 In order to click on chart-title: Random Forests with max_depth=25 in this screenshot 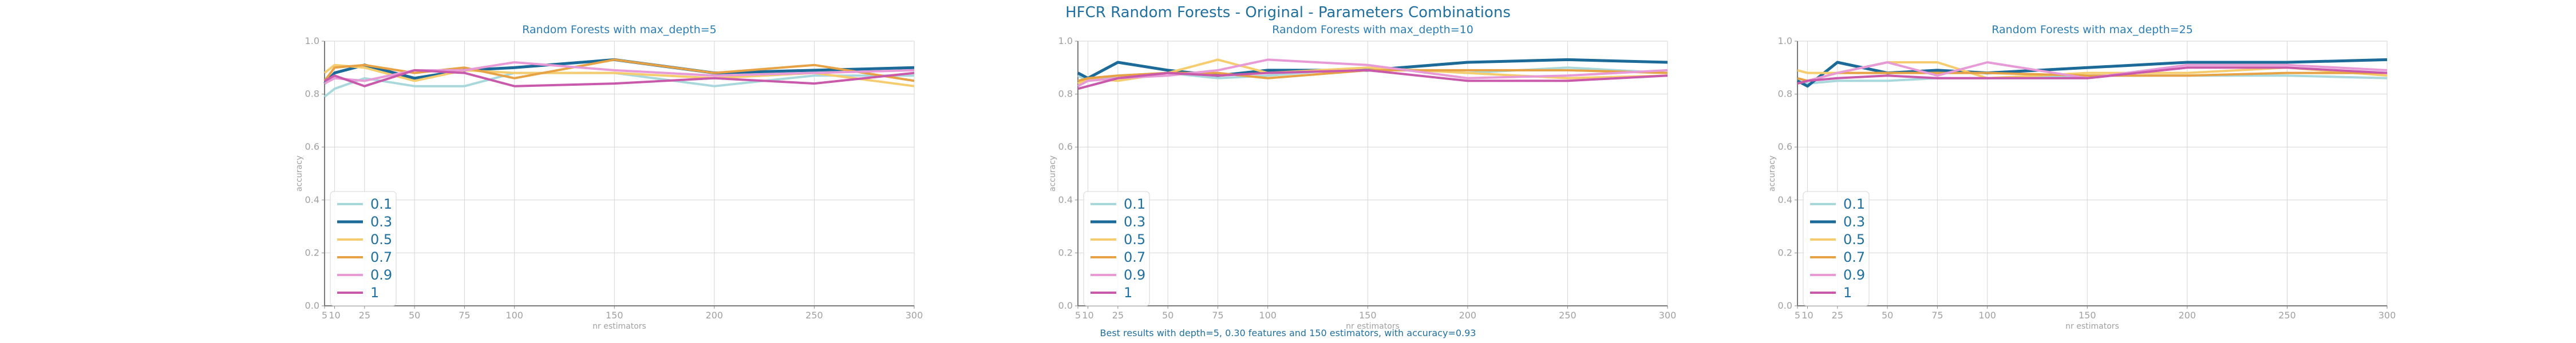, I will do `click(2092, 29)`.